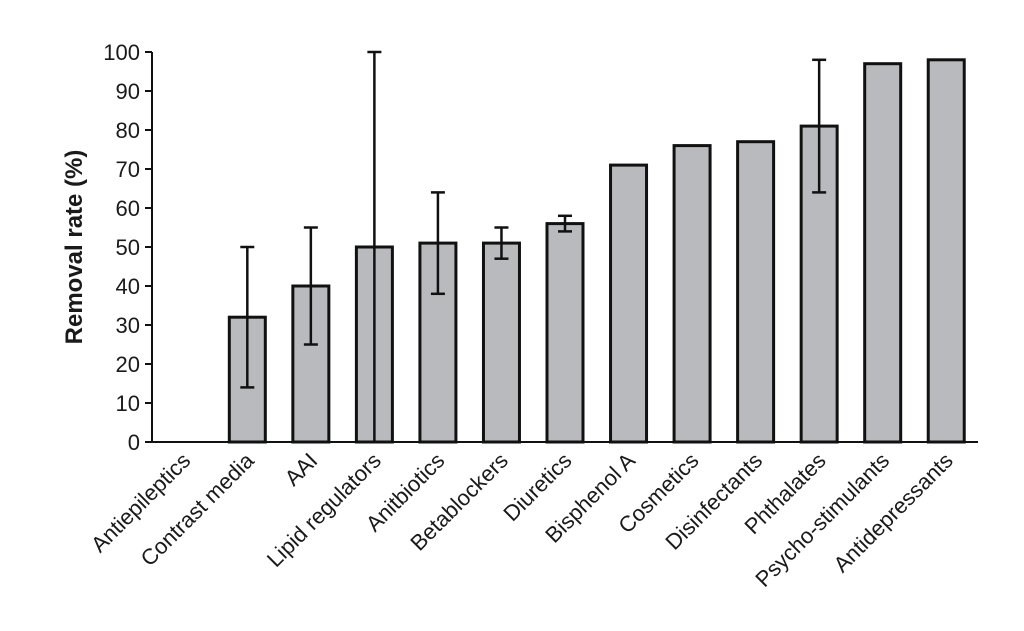  I want to click on y-tick-label: 40, so click(128, 286).